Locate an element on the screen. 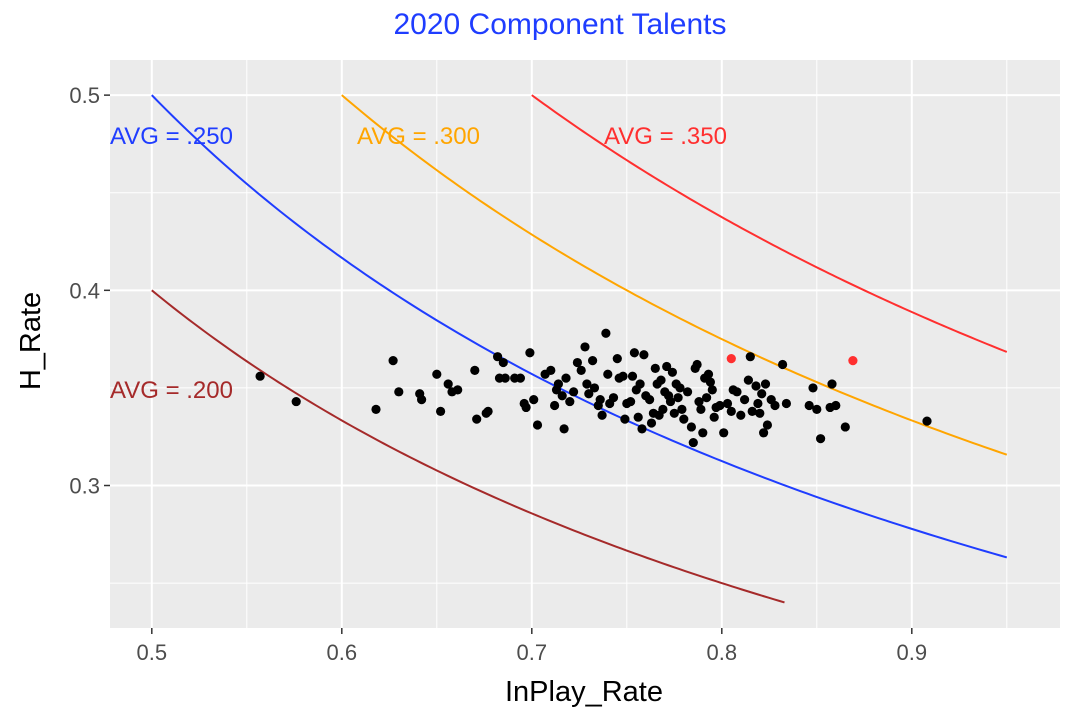 The image size is (1092, 718). avg-curve-label: AVG = .350 is located at coordinates (665, 136).